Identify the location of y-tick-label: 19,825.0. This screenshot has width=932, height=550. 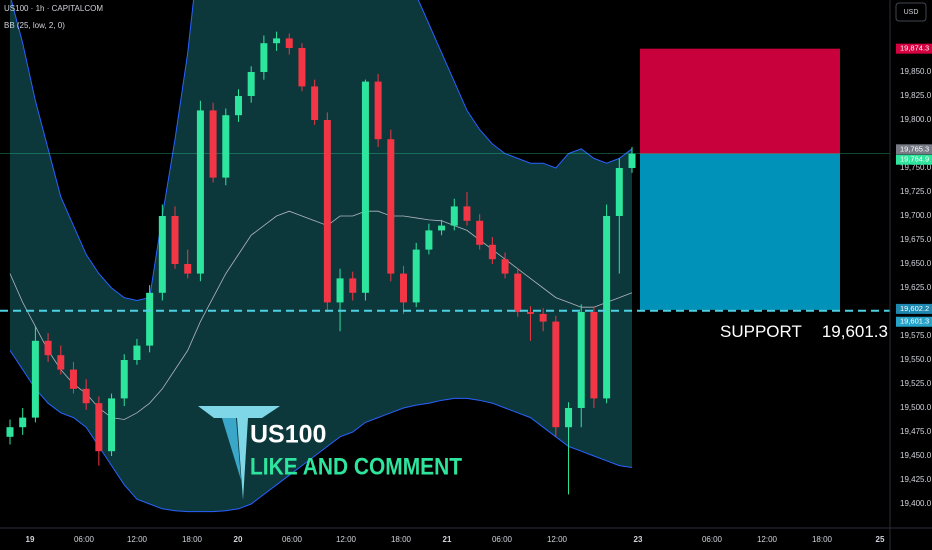
(916, 95).